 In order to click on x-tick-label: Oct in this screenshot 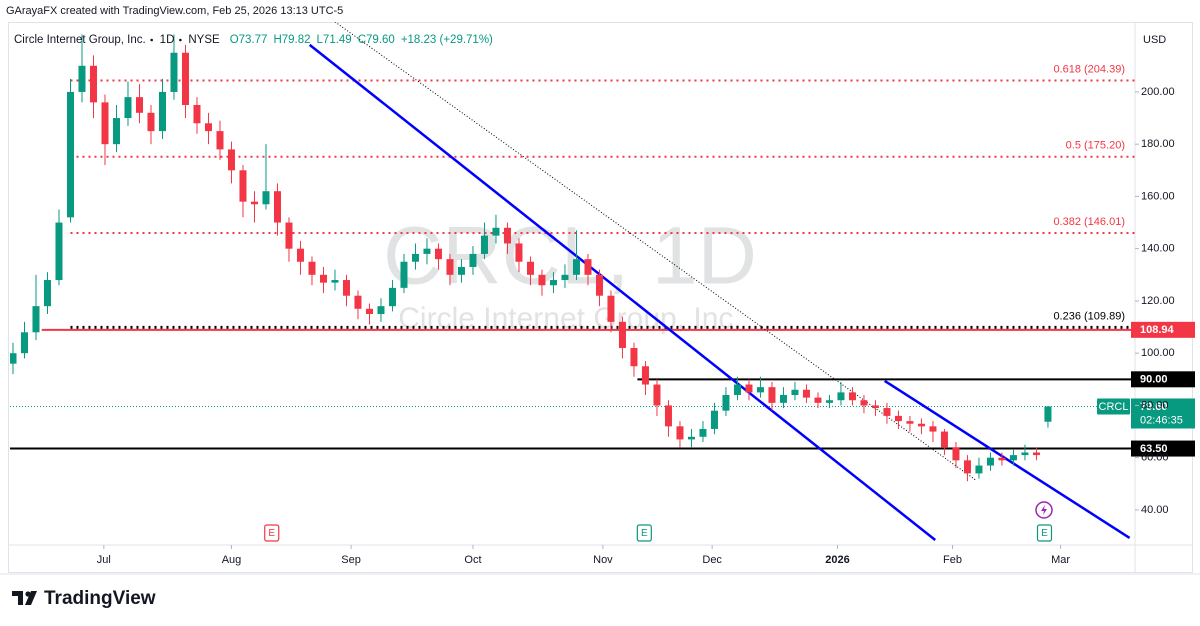, I will do `click(472, 560)`.